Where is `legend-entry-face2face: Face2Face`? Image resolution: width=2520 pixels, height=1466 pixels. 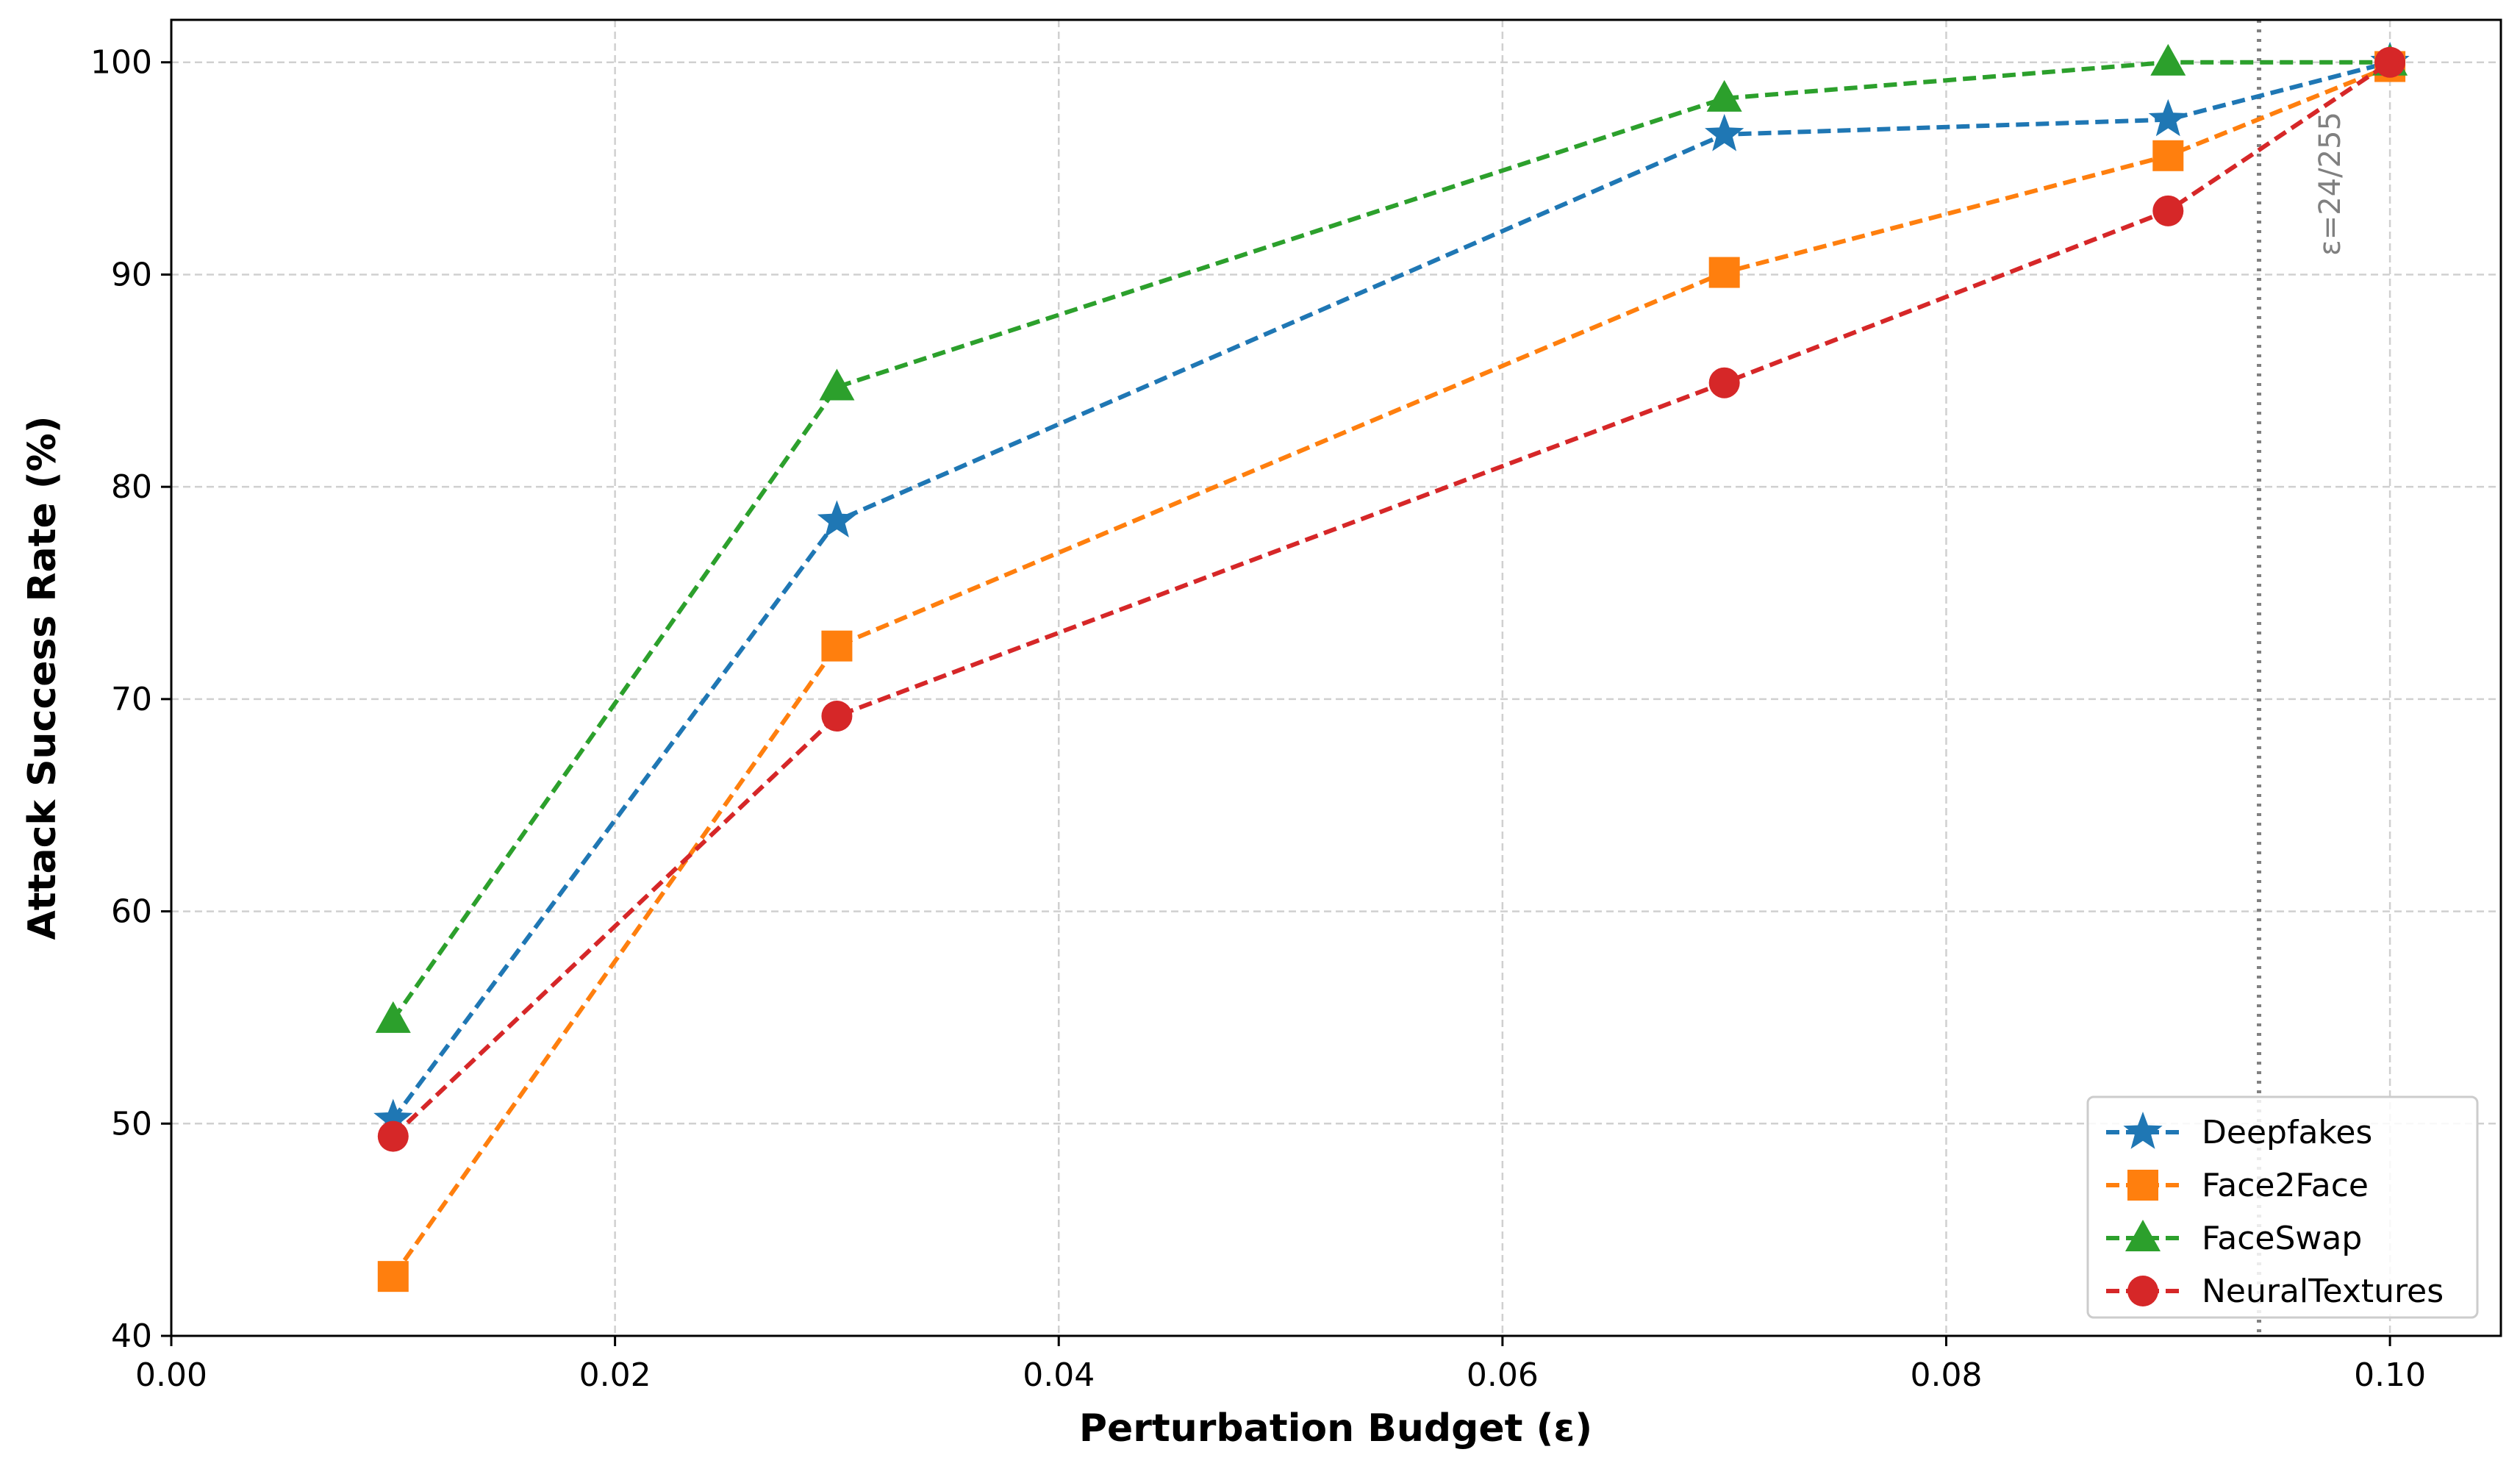
legend-entry-face2face: Face2Face is located at coordinates (2237, 1185).